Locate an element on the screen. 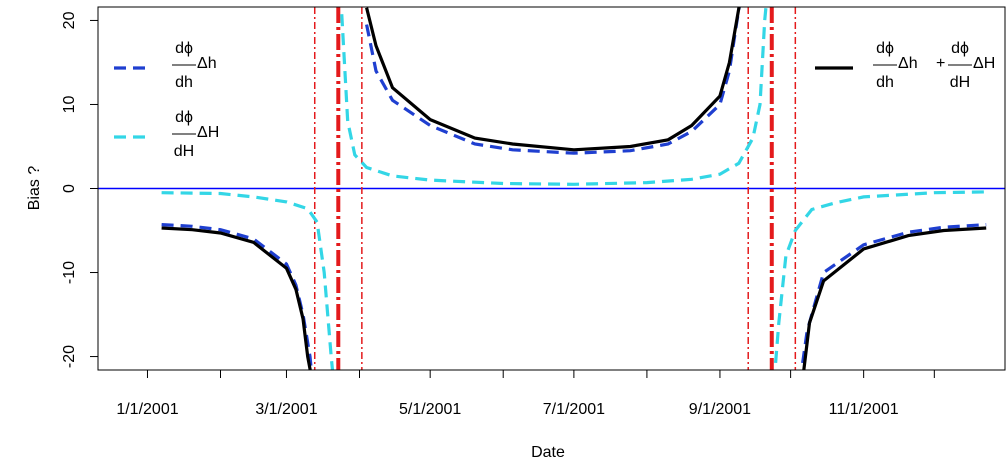 Image resolution: width=1006 pixels, height=473 pixels. y-tick-label: 0 is located at coordinates (69, 188).